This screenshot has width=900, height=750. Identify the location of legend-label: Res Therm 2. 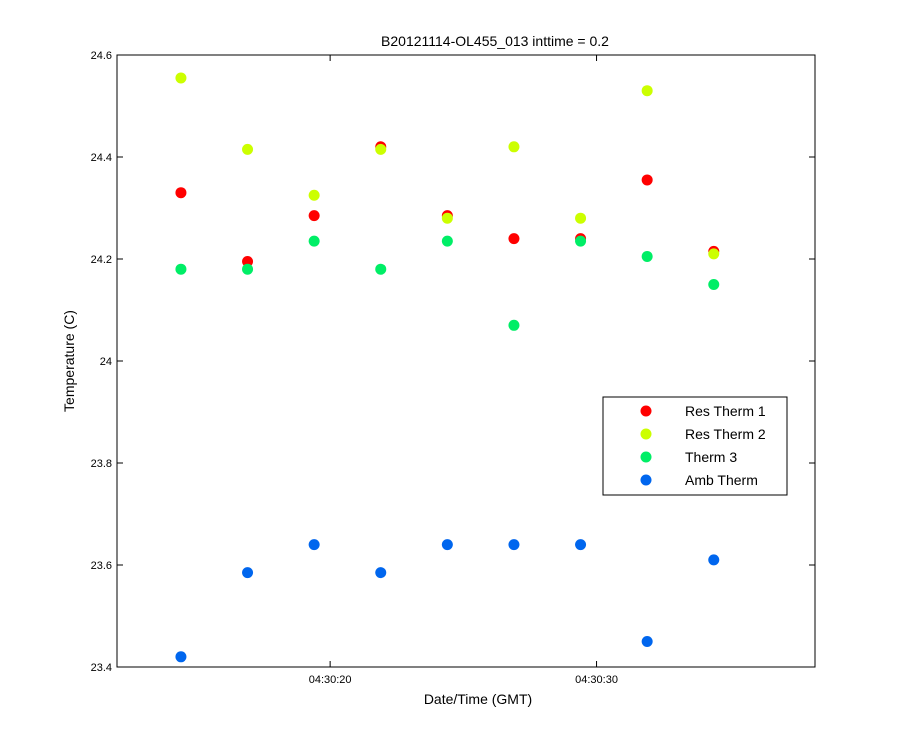
(725, 434).